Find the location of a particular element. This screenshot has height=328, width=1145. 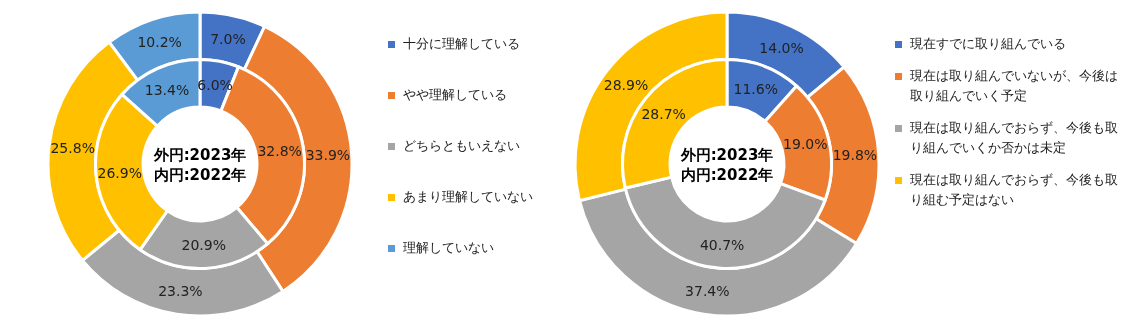

legend-label: 現在は取り組んでおらず、今後も取り組んでいくか否かは未定 is located at coordinates (1014, 138).